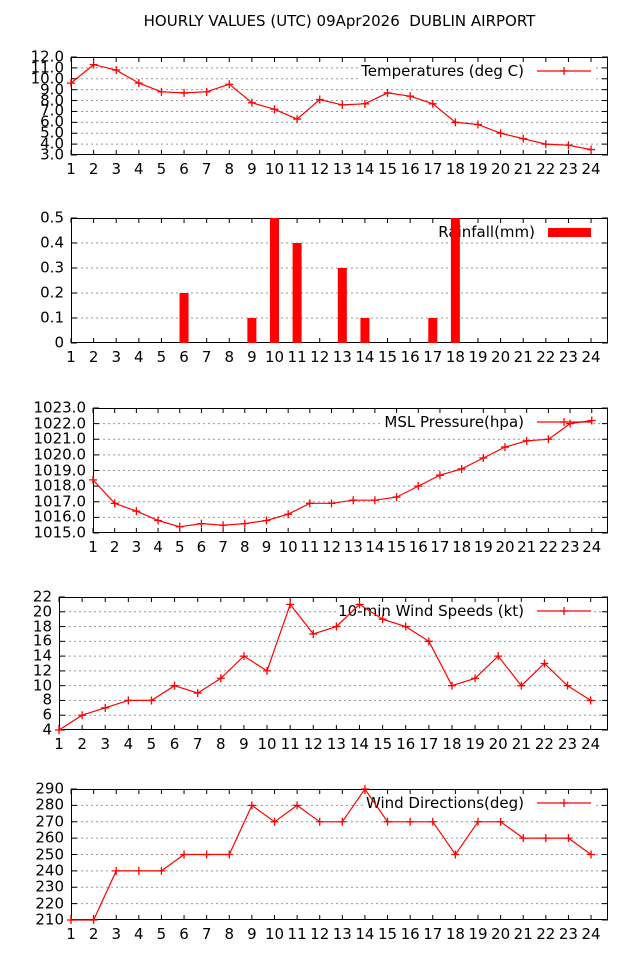 The image size is (640, 960). What do you see at coordinates (49, 903) in the screenshot?
I see `y-tick-label: 220` at bounding box center [49, 903].